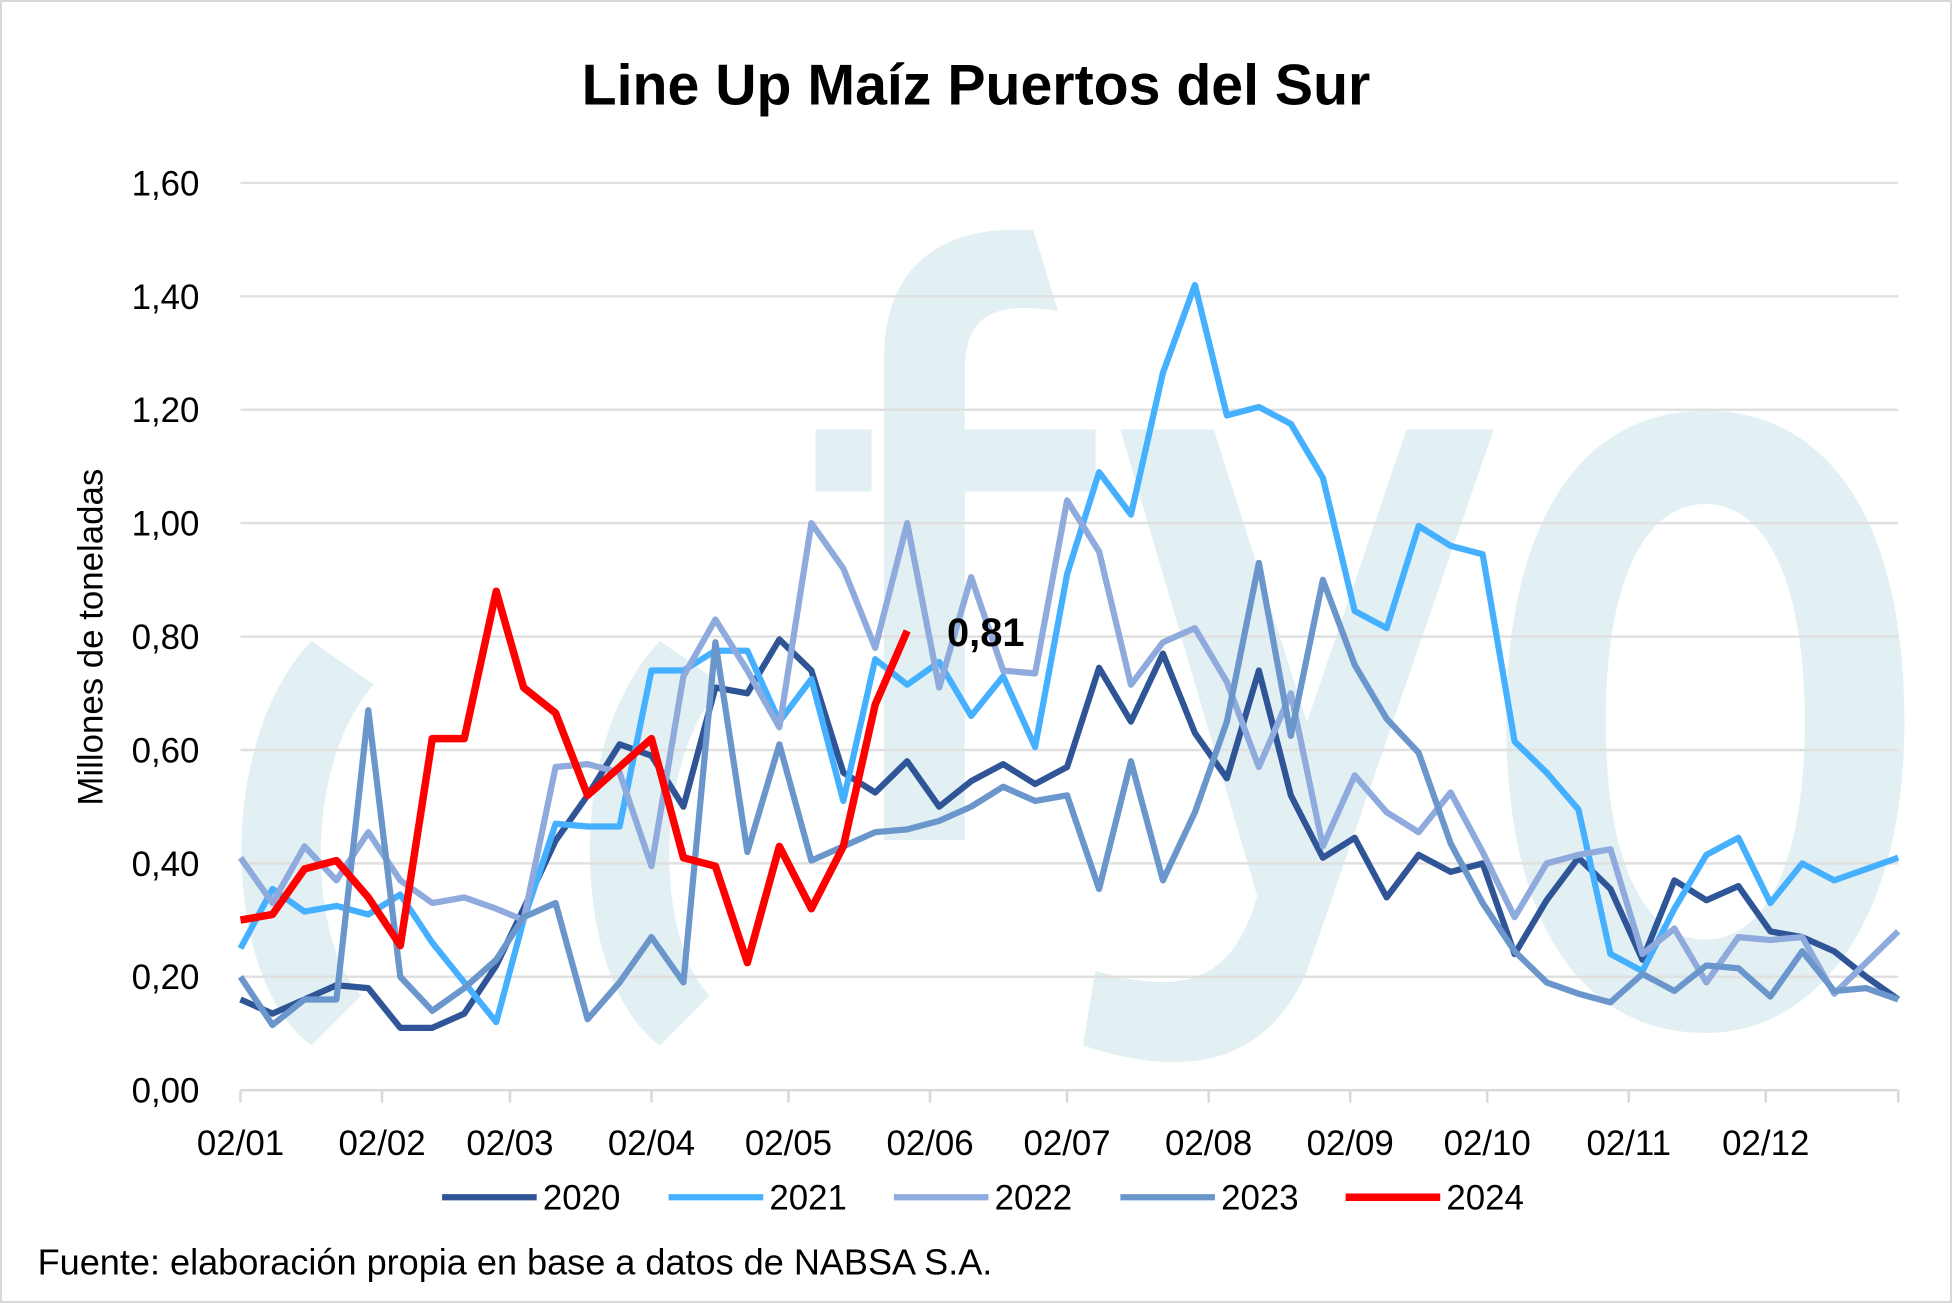  Describe the element at coordinates (1288, 746) in the screenshot. I see `watermark-y` at that location.